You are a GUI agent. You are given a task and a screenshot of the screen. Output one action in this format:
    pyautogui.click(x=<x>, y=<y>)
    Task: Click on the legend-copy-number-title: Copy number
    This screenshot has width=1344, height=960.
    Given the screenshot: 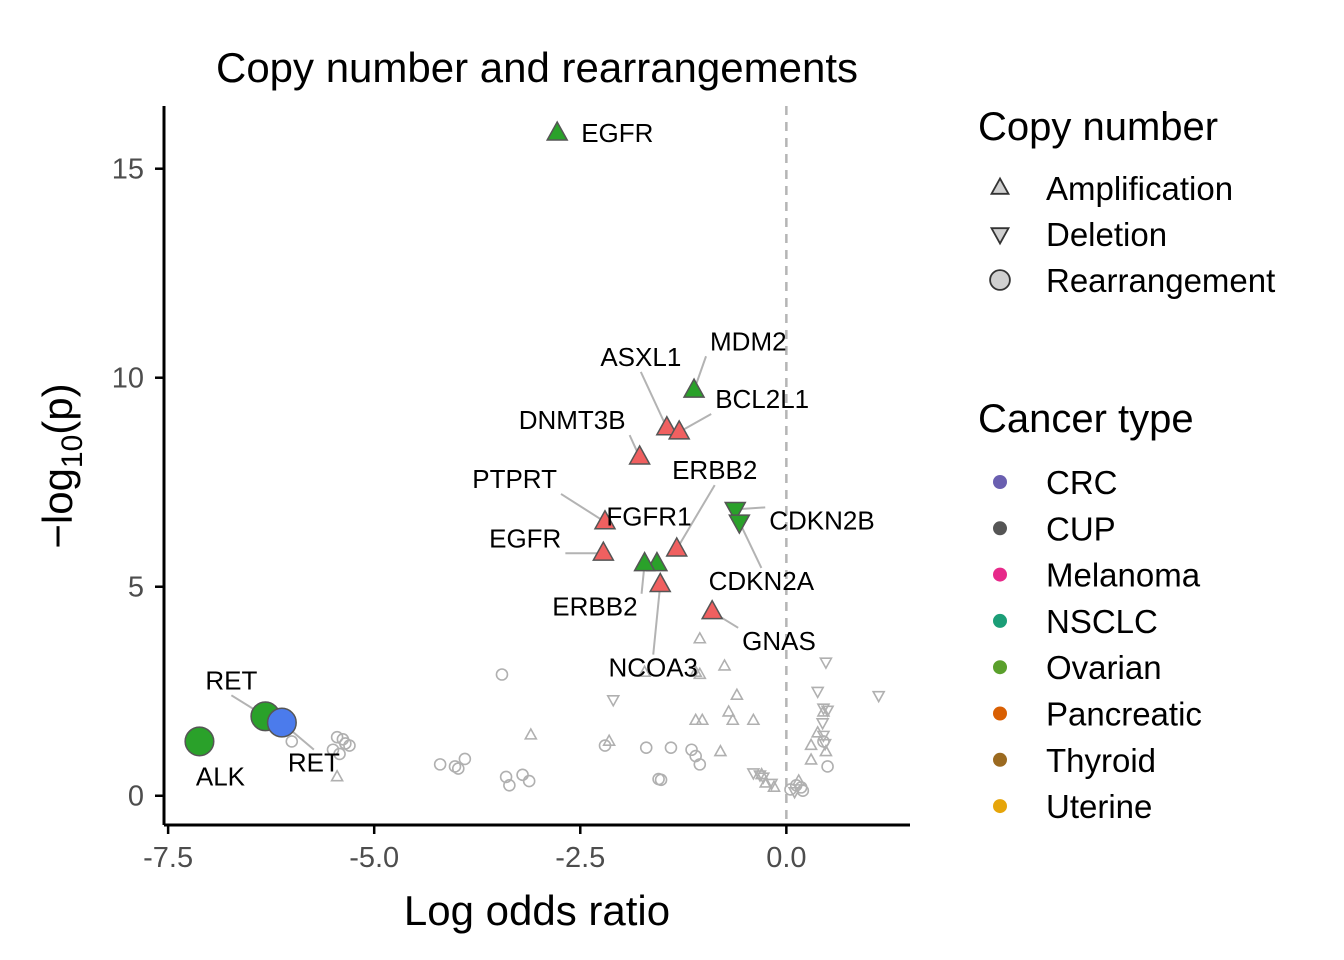 What is the action you would take?
    pyautogui.click(x=1098, y=127)
    